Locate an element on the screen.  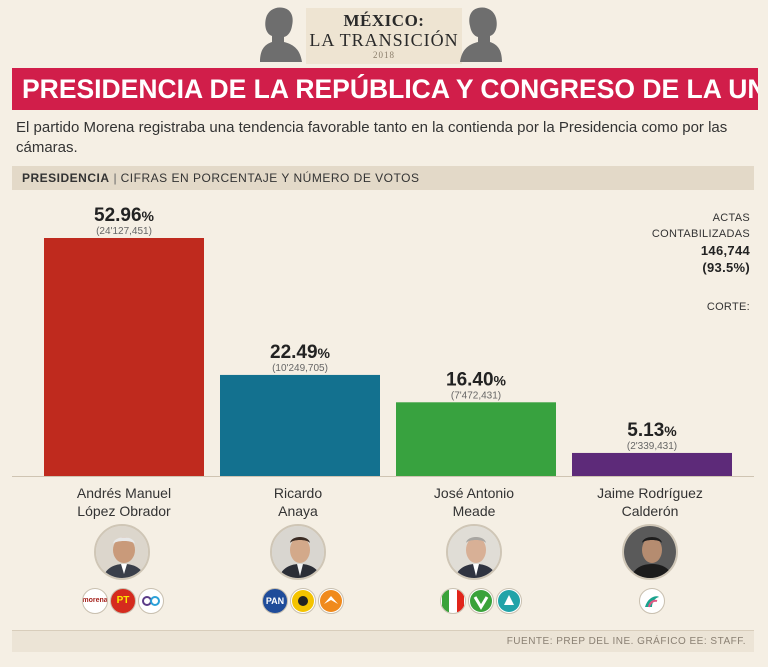
independent-icon is located at coordinates (652, 601).